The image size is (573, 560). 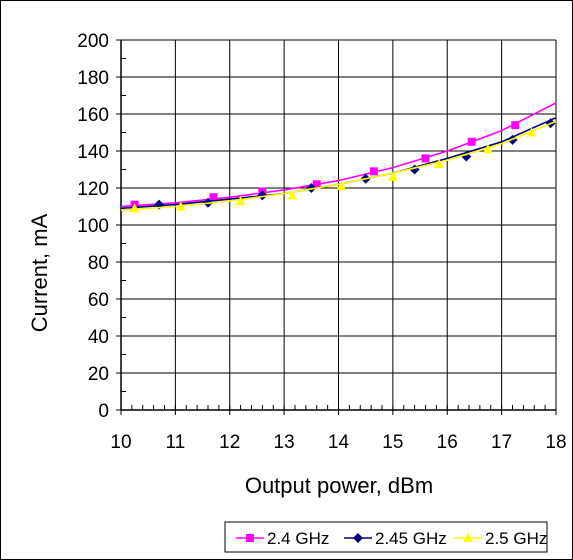 I want to click on x-tick-label: 13, so click(x=284, y=442).